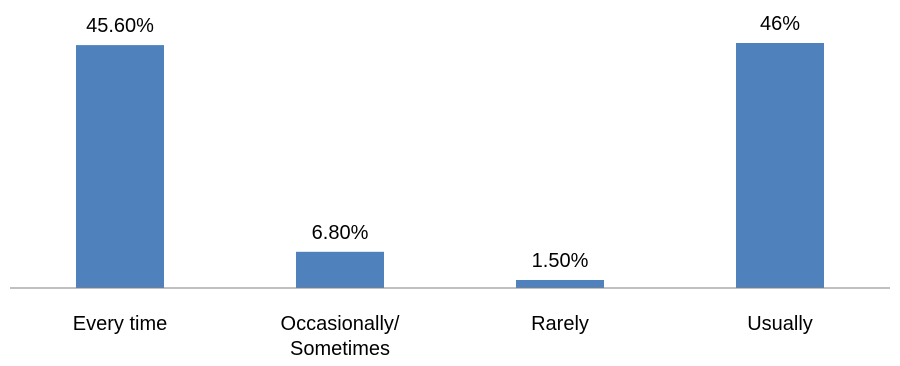  What do you see at coordinates (780, 24) in the screenshot?
I see `bar-value-label: 46%` at bounding box center [780, 24].